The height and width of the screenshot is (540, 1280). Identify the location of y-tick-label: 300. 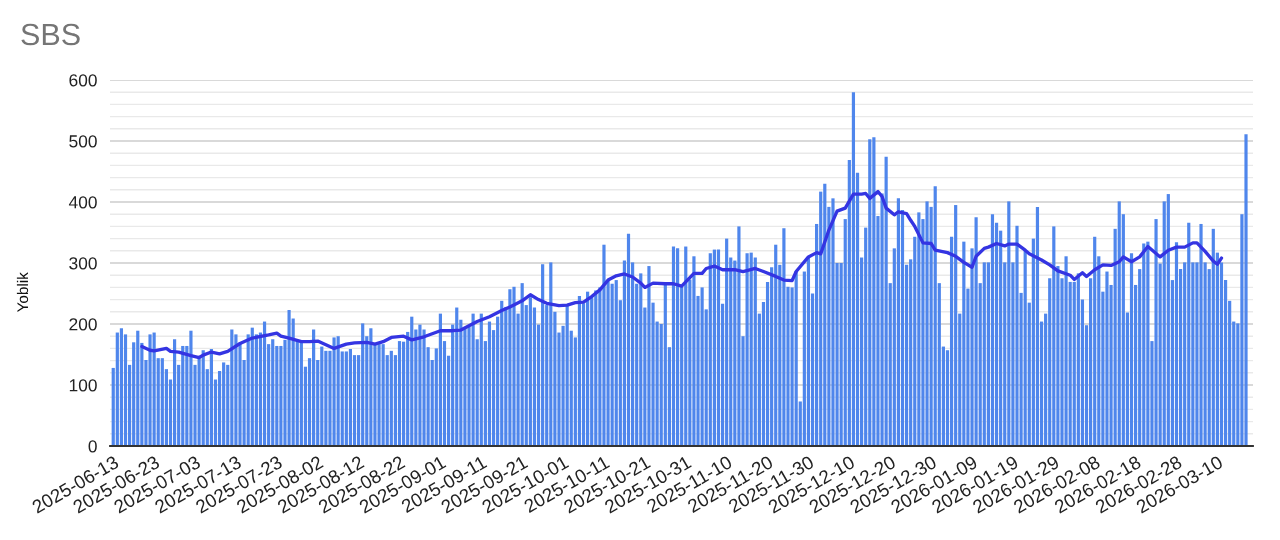
(83, 263).